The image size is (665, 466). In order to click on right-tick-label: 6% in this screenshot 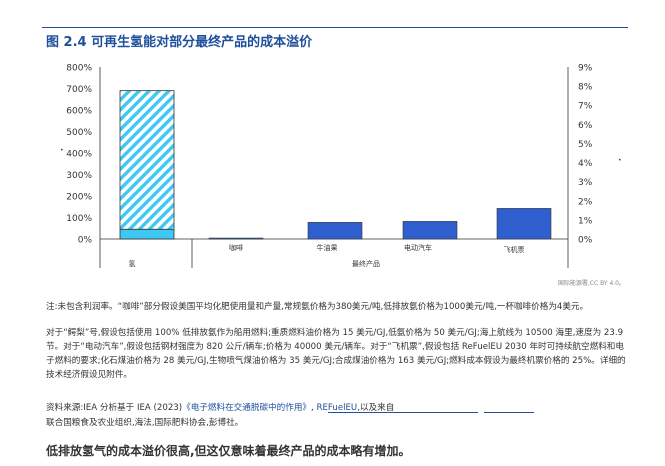, I will do `click(585, 126)`.